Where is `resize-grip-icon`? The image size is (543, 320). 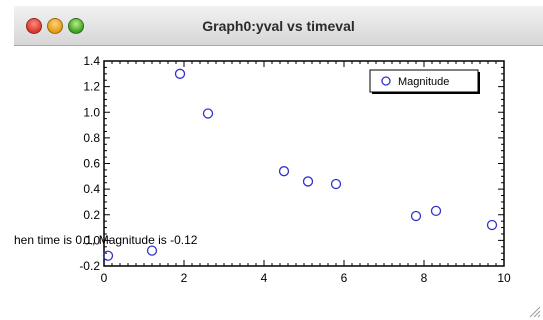
resize-grip-icon is located at coordinates (534, 311).